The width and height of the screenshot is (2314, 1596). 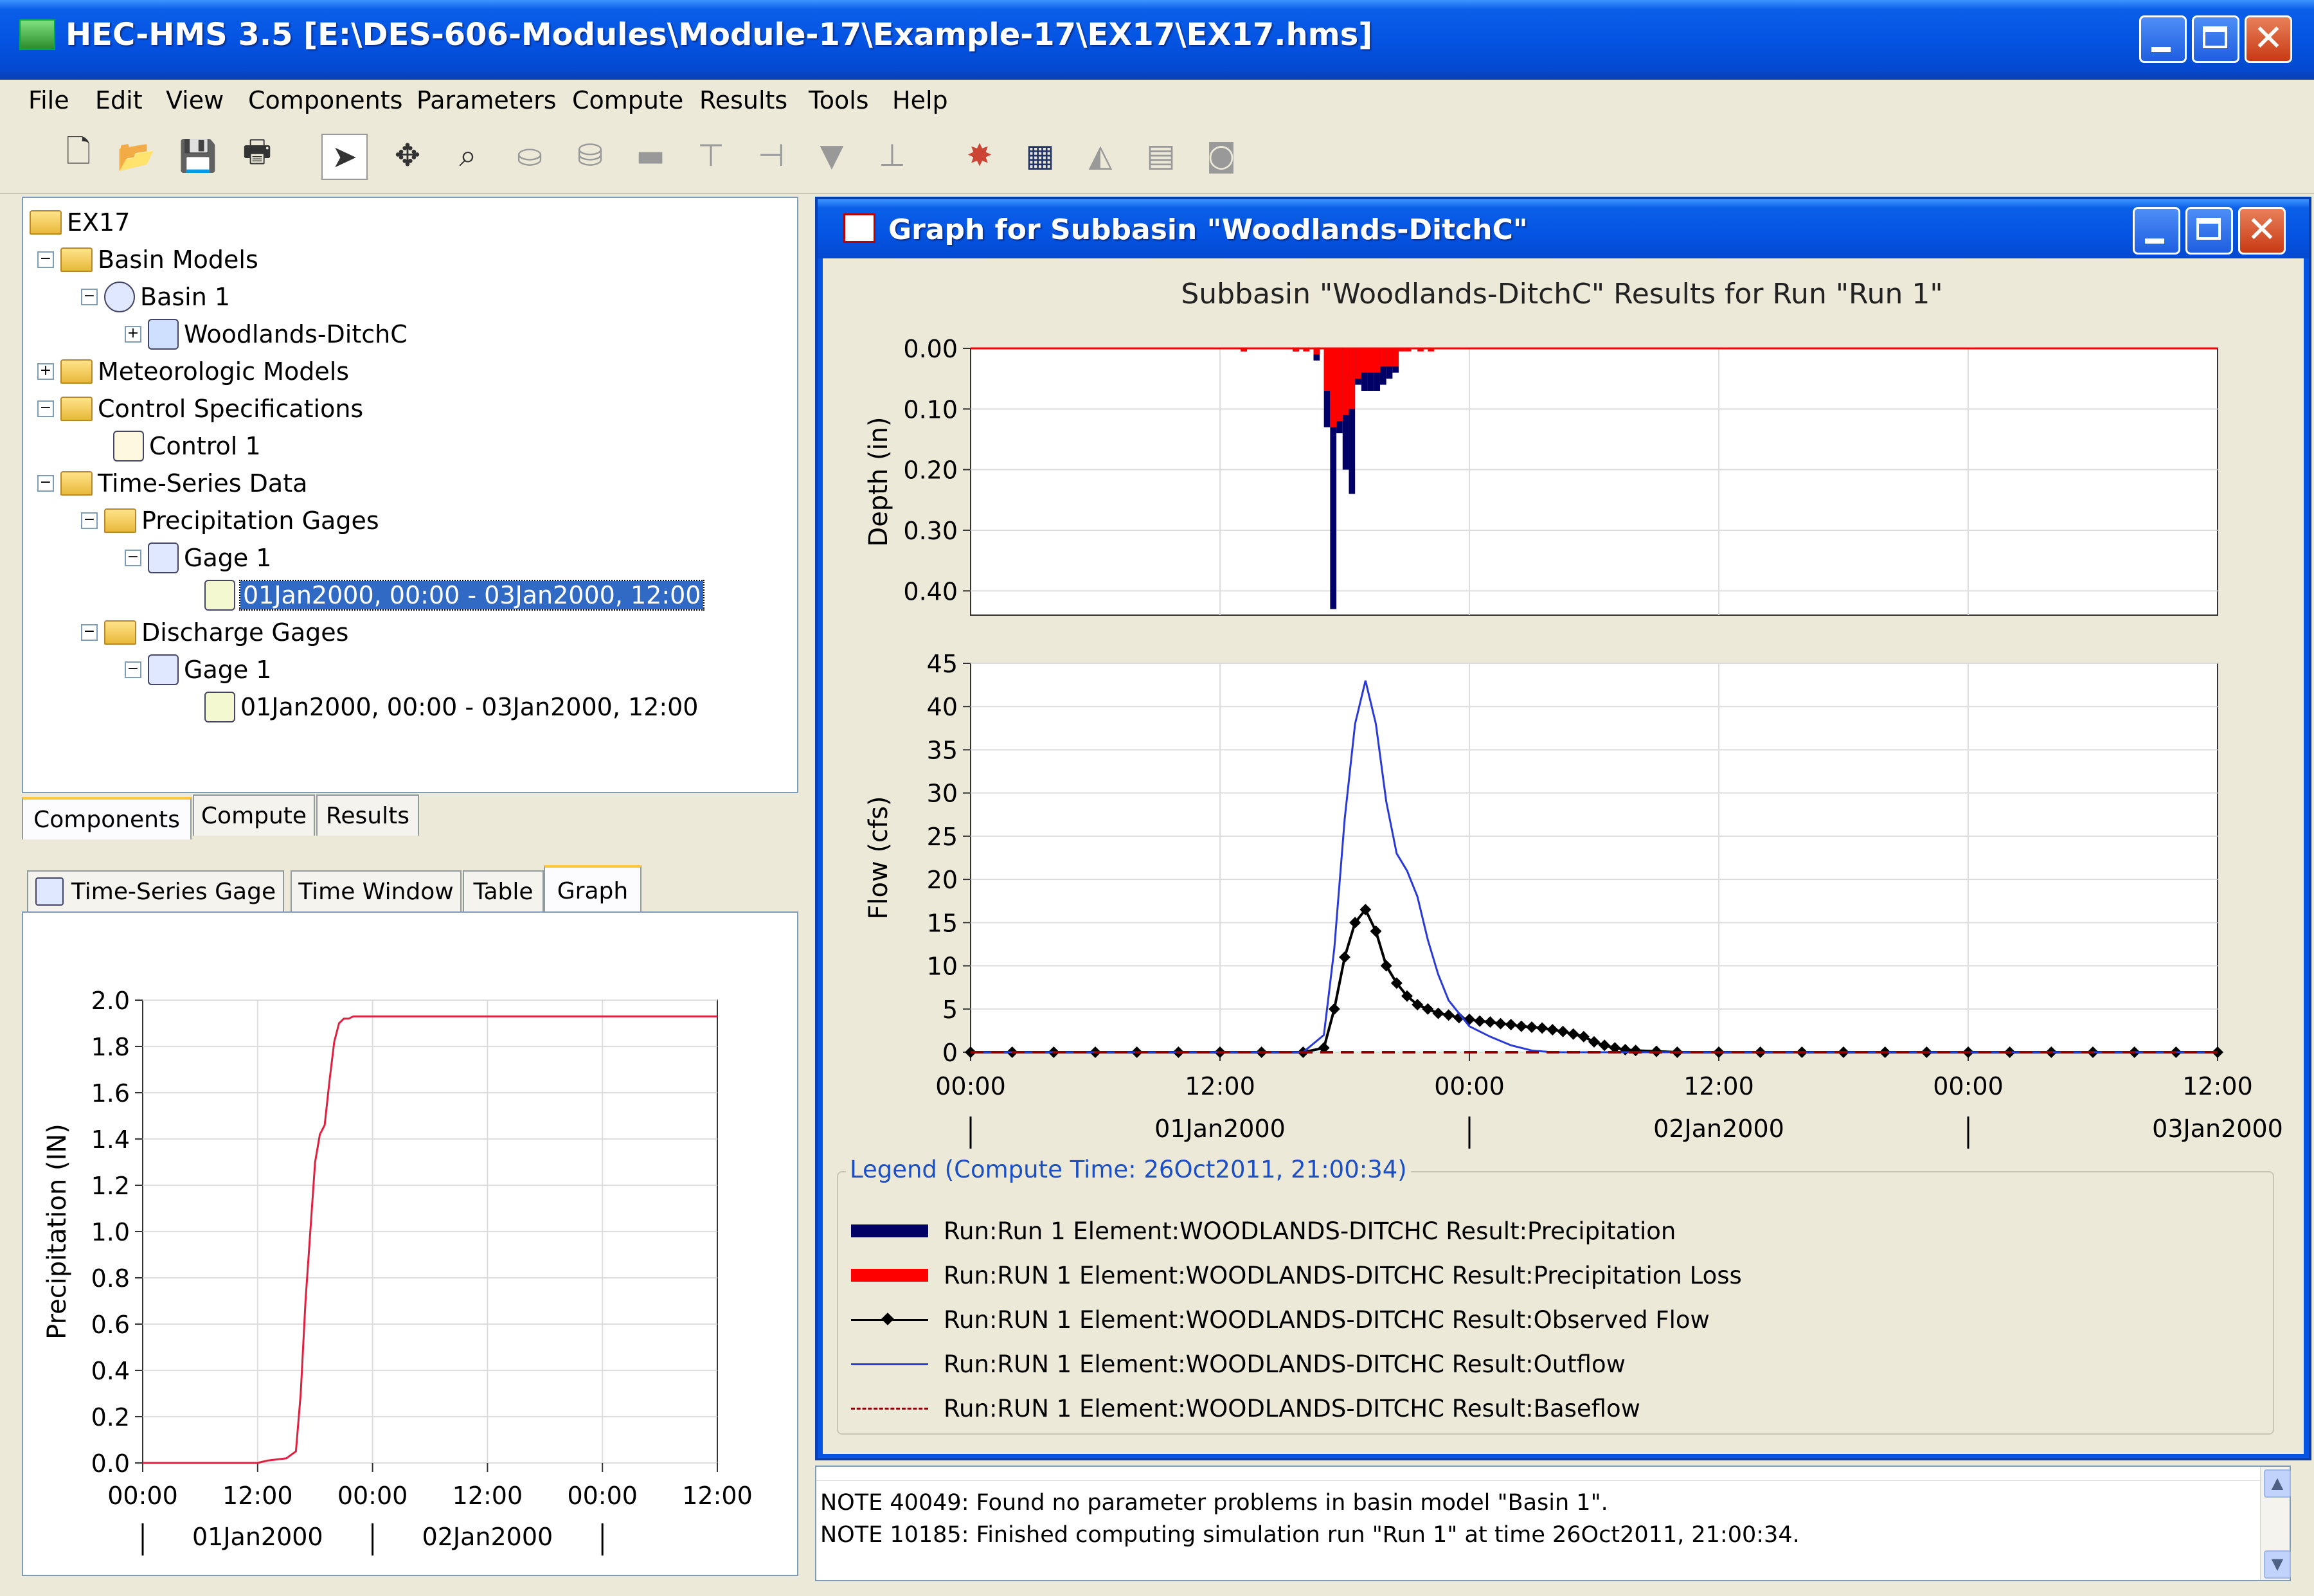 What do you see at coordinates (199, 670) in the screenshot?
I see `tree-discharge-gage1: − Gage 1` at bounding box center [199, 670].